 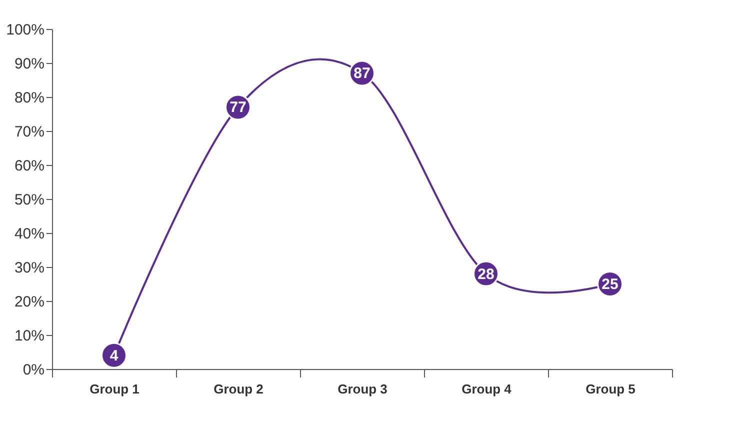 What do you see at coordinates (29, 336) in the screenshot?
I see `y-tick-label: 10%` at bounding box center [29, 336].